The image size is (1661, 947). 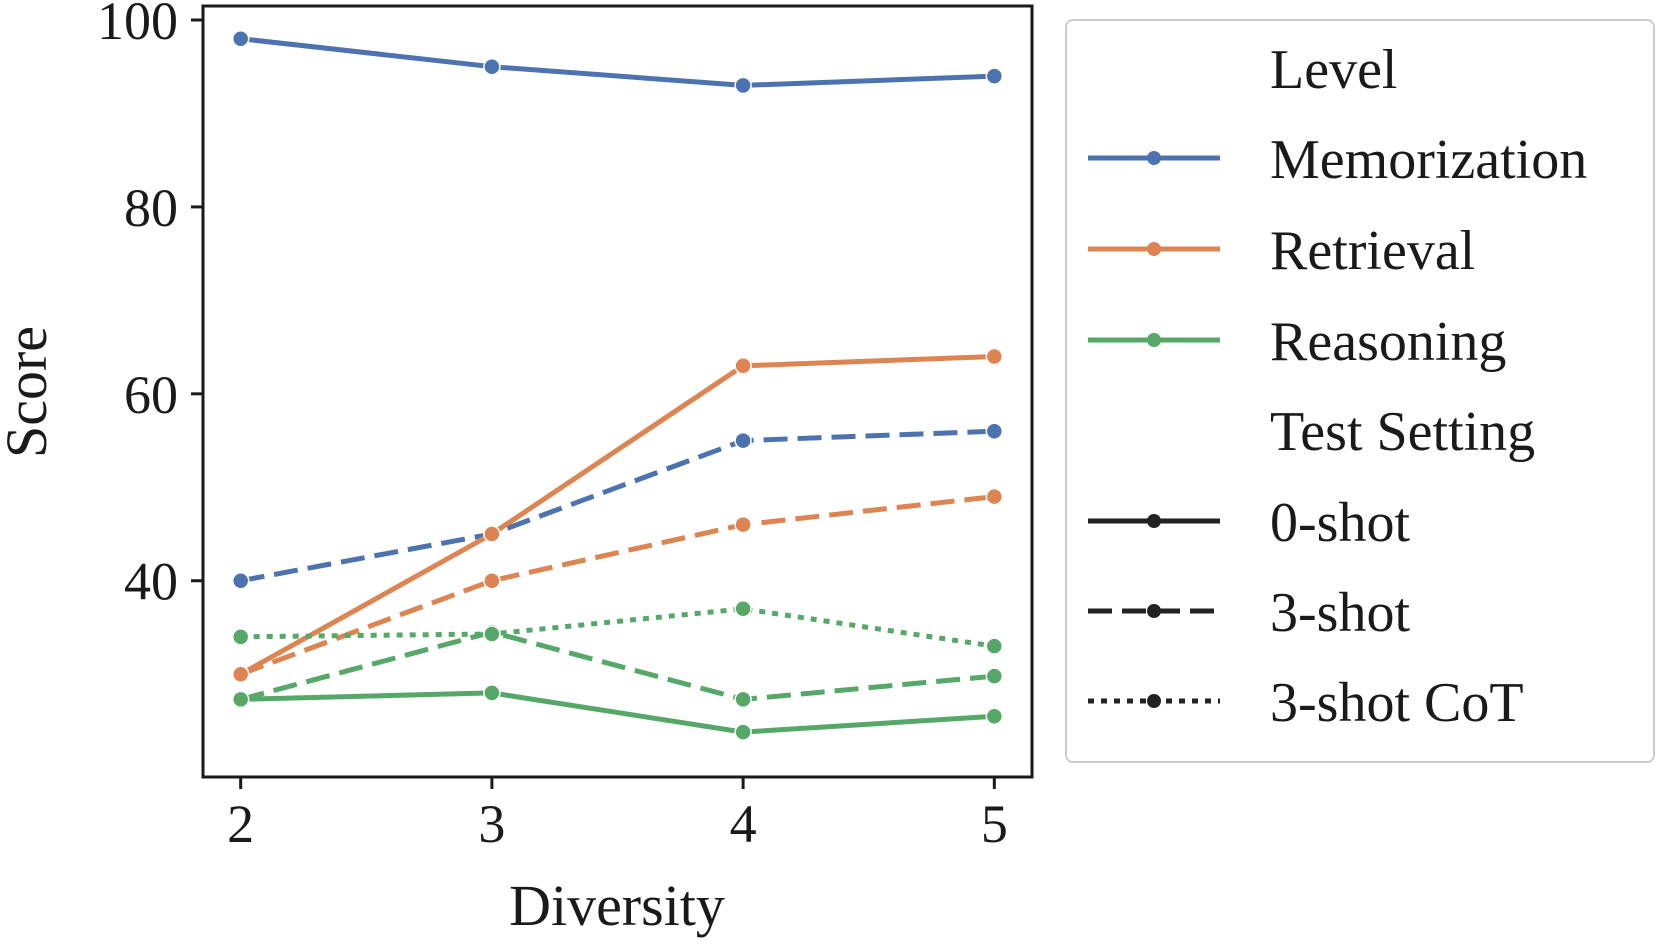 What do you see at coordinates (492, 580) in the screenshot?
I see `data-point-retrieval-3-shot-x3` at bounding box center [492, 580].